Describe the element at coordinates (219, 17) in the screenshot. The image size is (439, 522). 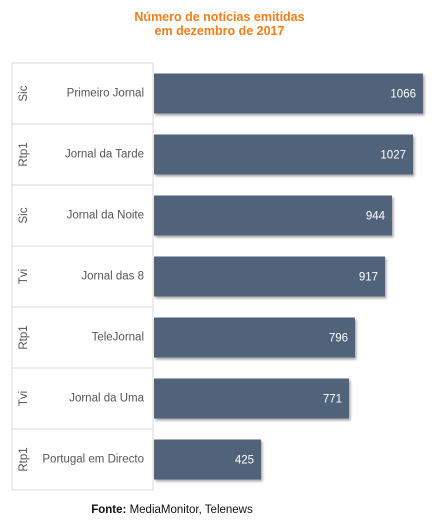
I see `chart-title-line-1: Número de notícias emitidas` at that location.